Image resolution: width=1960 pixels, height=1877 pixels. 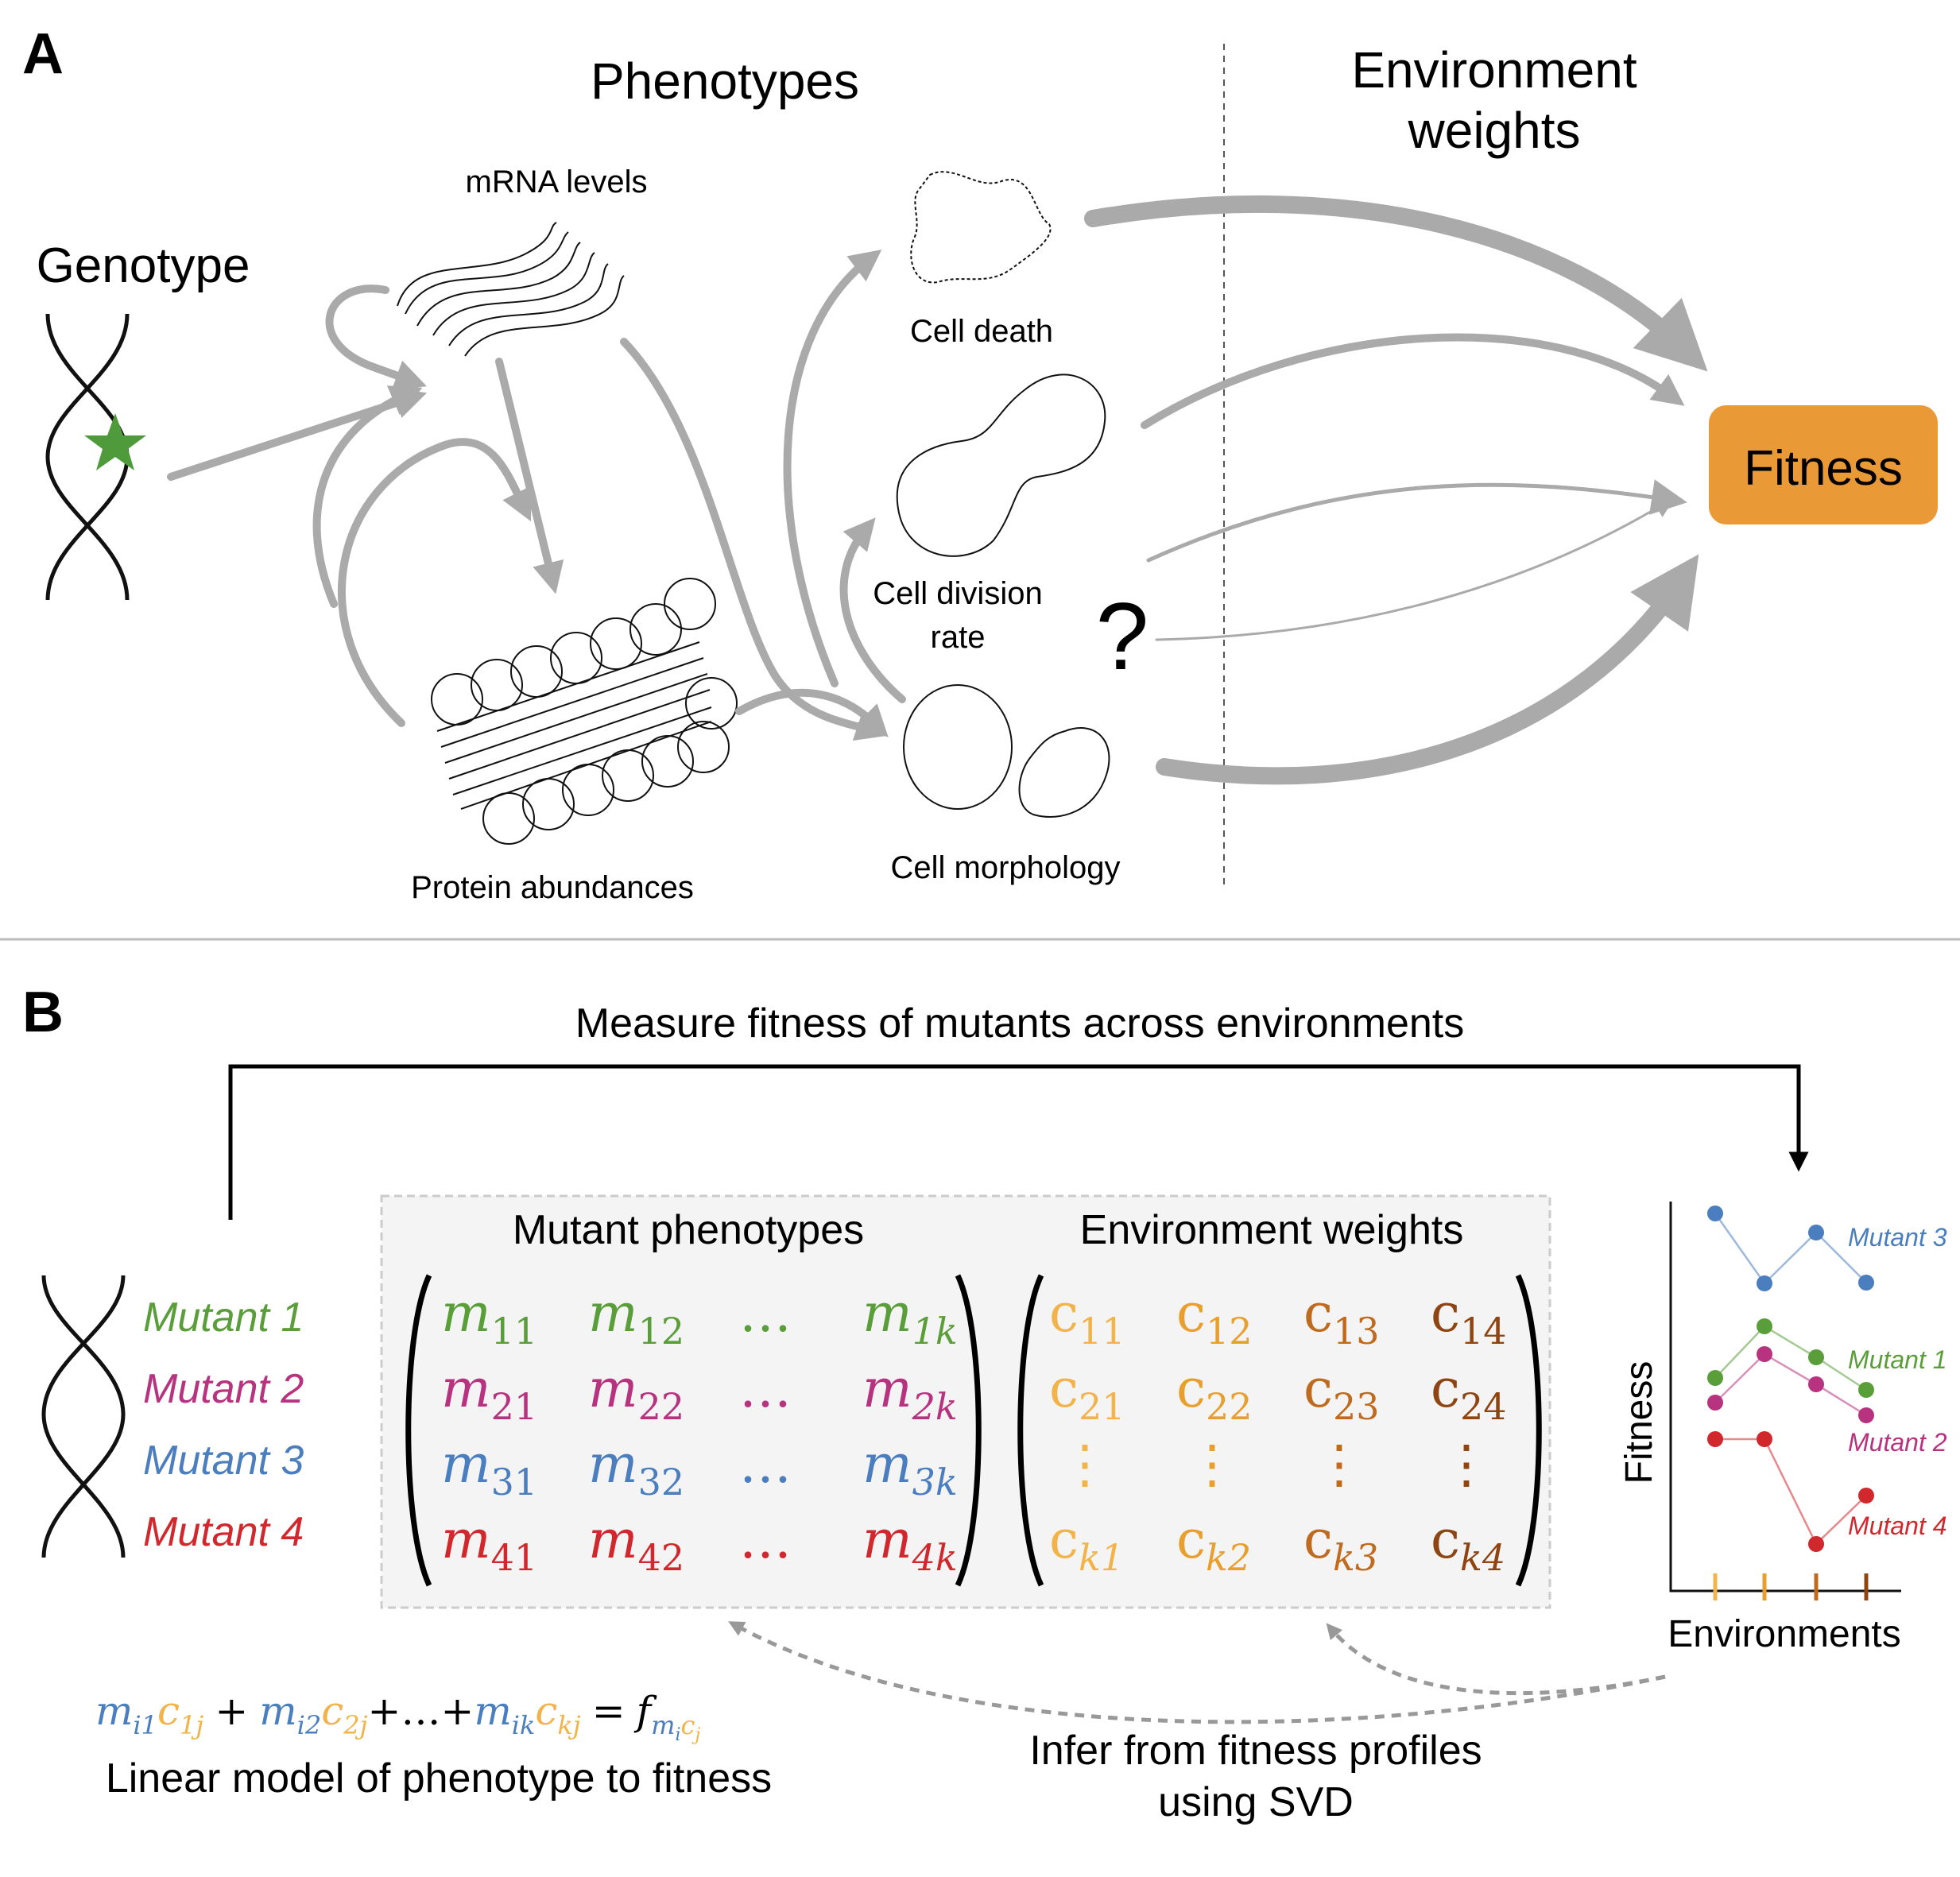 I want to click on env-ticks, so click(x=1791, y=1586).